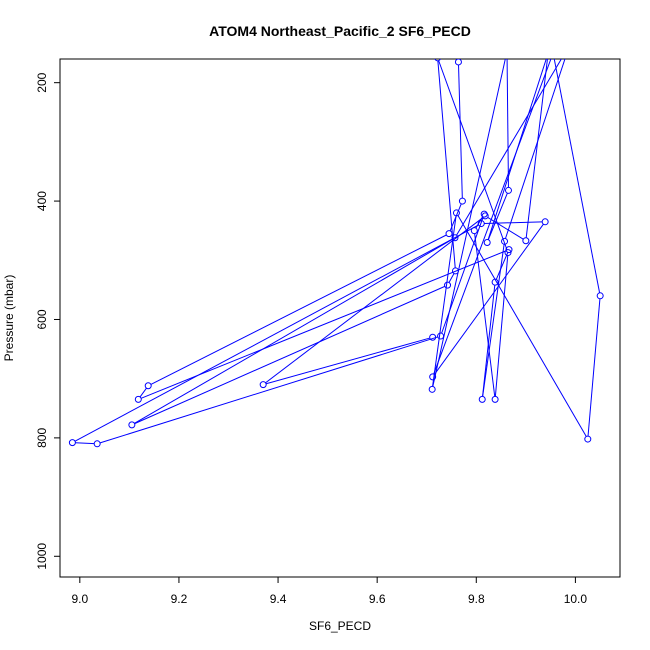  Describe the element at coordinates (576, 599) in the screenshot. I see `x-tick-label: 10.0` at that location.